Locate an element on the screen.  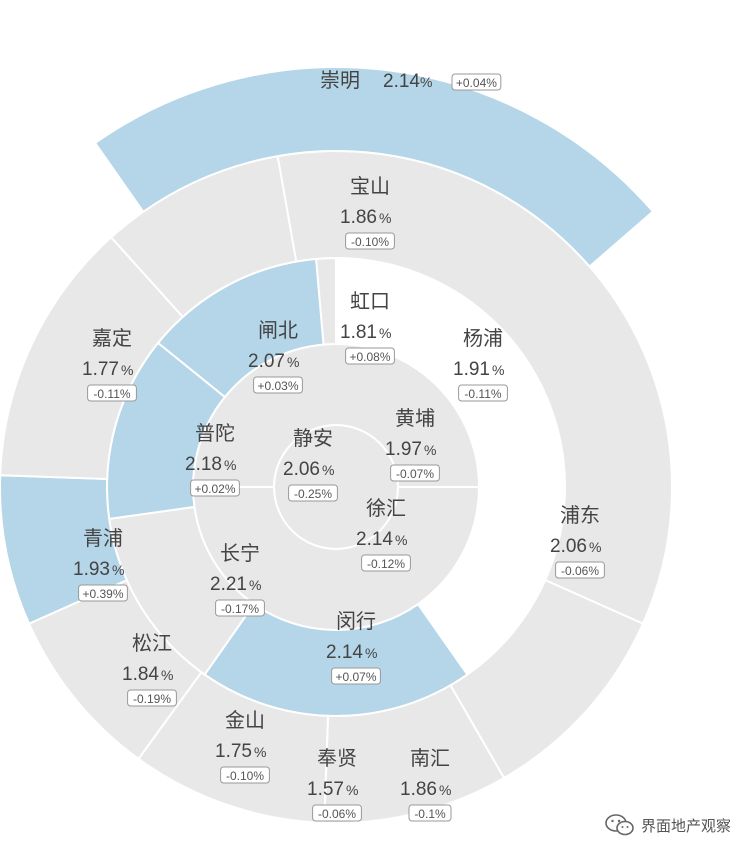
label-group-金山: 金山 1.75 % -0.10% is located at coordinates (242, 746).